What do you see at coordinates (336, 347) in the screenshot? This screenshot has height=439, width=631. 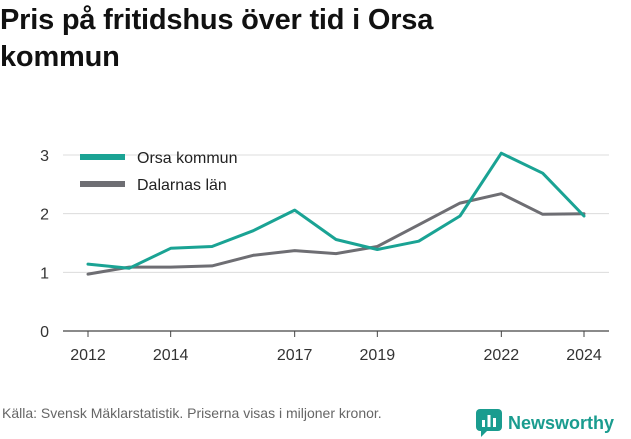 I see `x-axis-ticks: 2012 2014 2017 2019 2022 2024` at bounding box center [336, 347].